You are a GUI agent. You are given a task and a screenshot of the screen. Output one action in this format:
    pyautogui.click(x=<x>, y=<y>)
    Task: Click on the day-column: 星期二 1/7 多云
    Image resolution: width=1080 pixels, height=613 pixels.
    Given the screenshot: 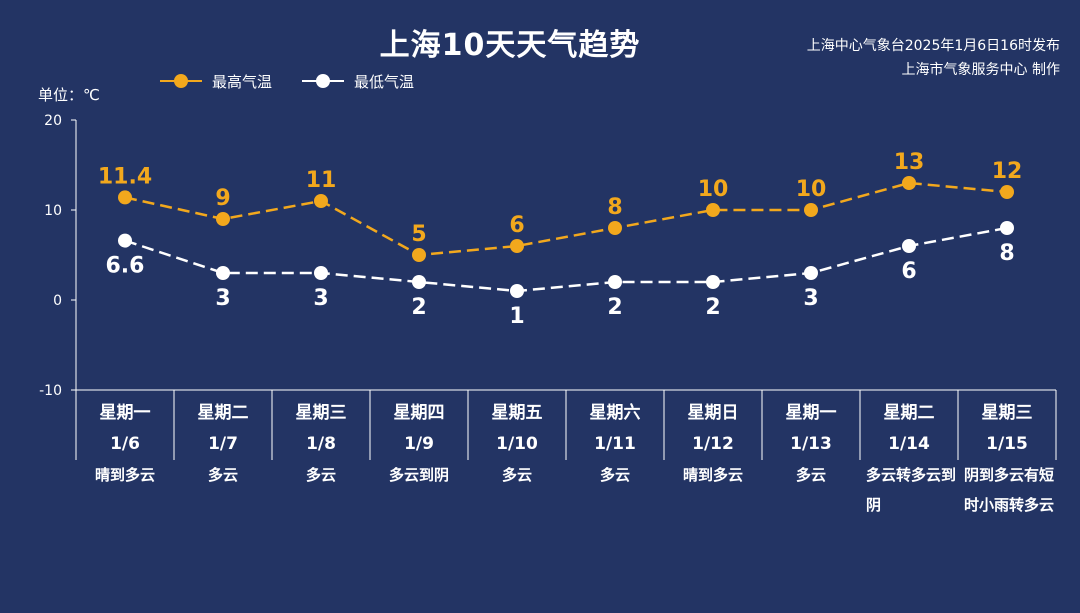 What is the action you would take?
    pyautogui.click(x=223, y=444)
    